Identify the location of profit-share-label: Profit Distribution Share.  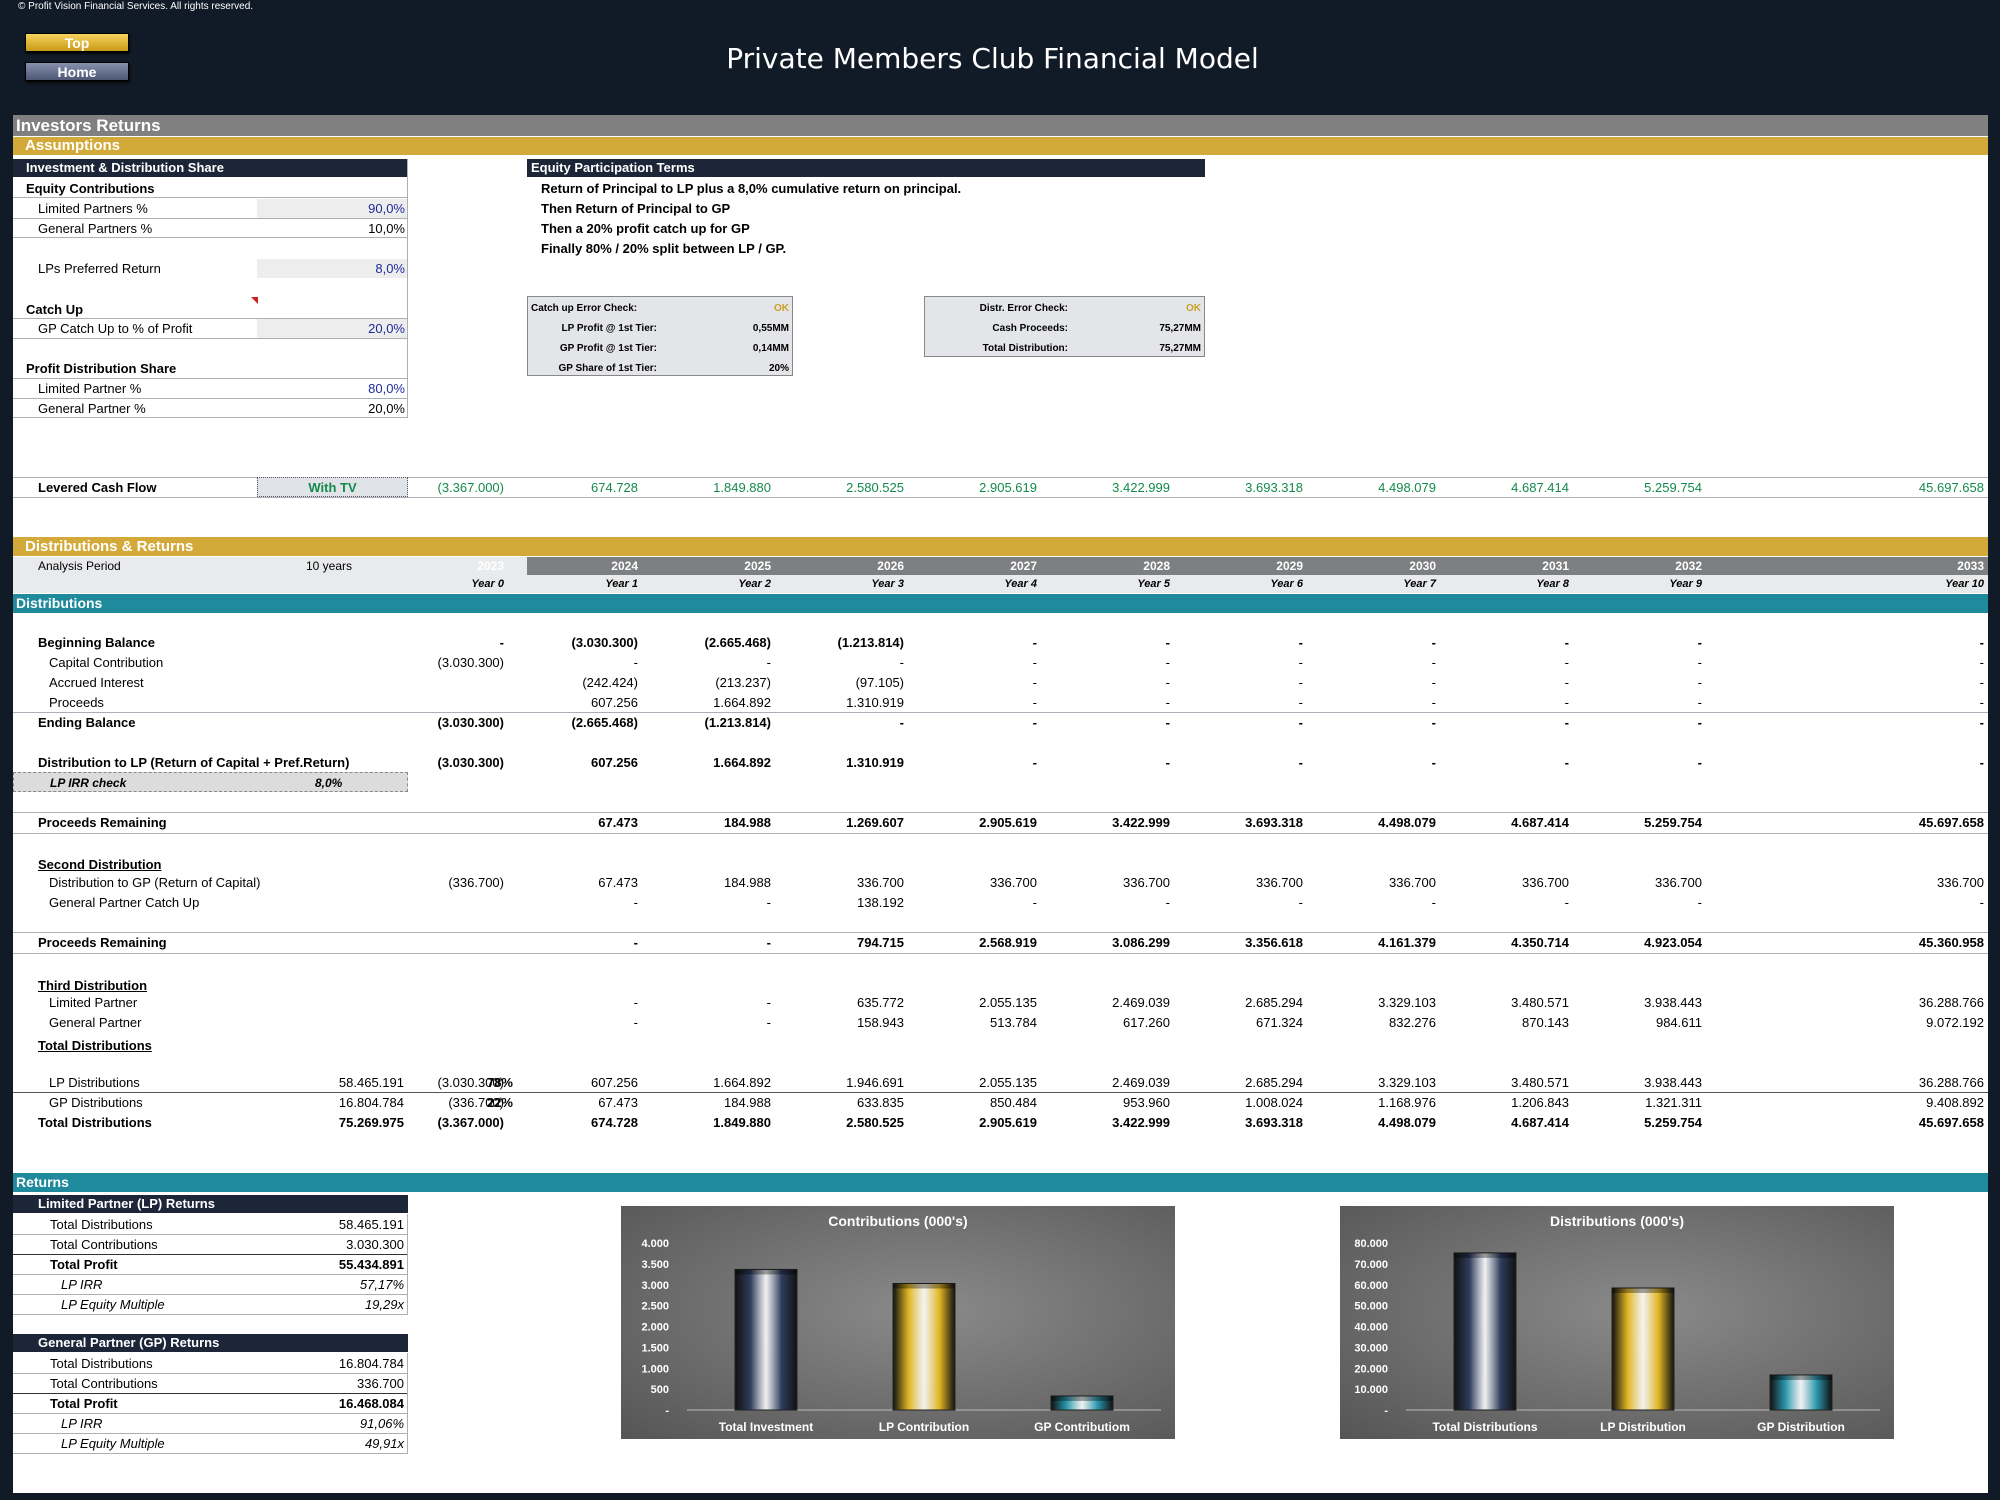
(101, 368).